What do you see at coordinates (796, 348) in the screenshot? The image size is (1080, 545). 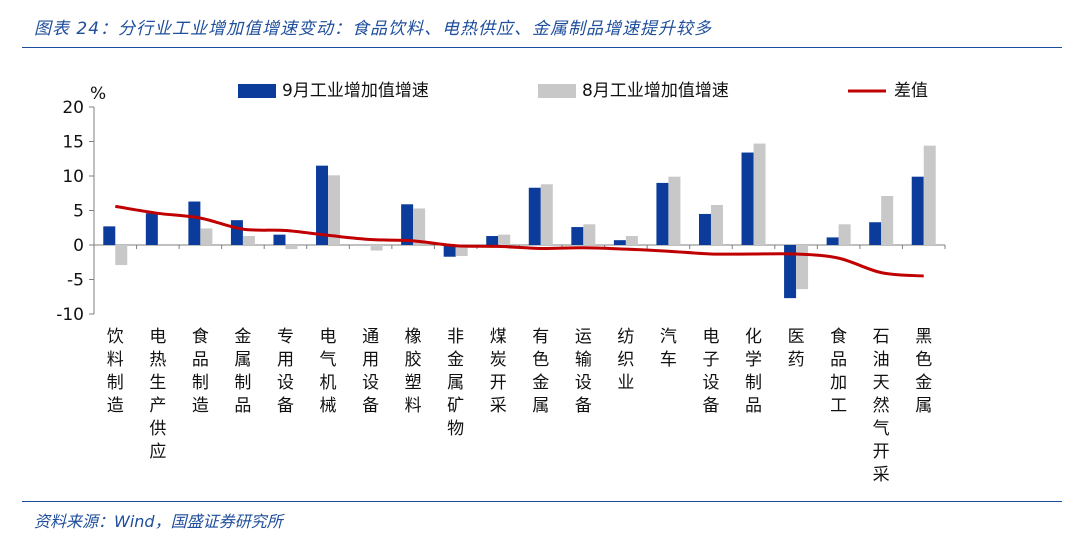 I see `x-tick-label: 医药` at bounding box center [796, 348].